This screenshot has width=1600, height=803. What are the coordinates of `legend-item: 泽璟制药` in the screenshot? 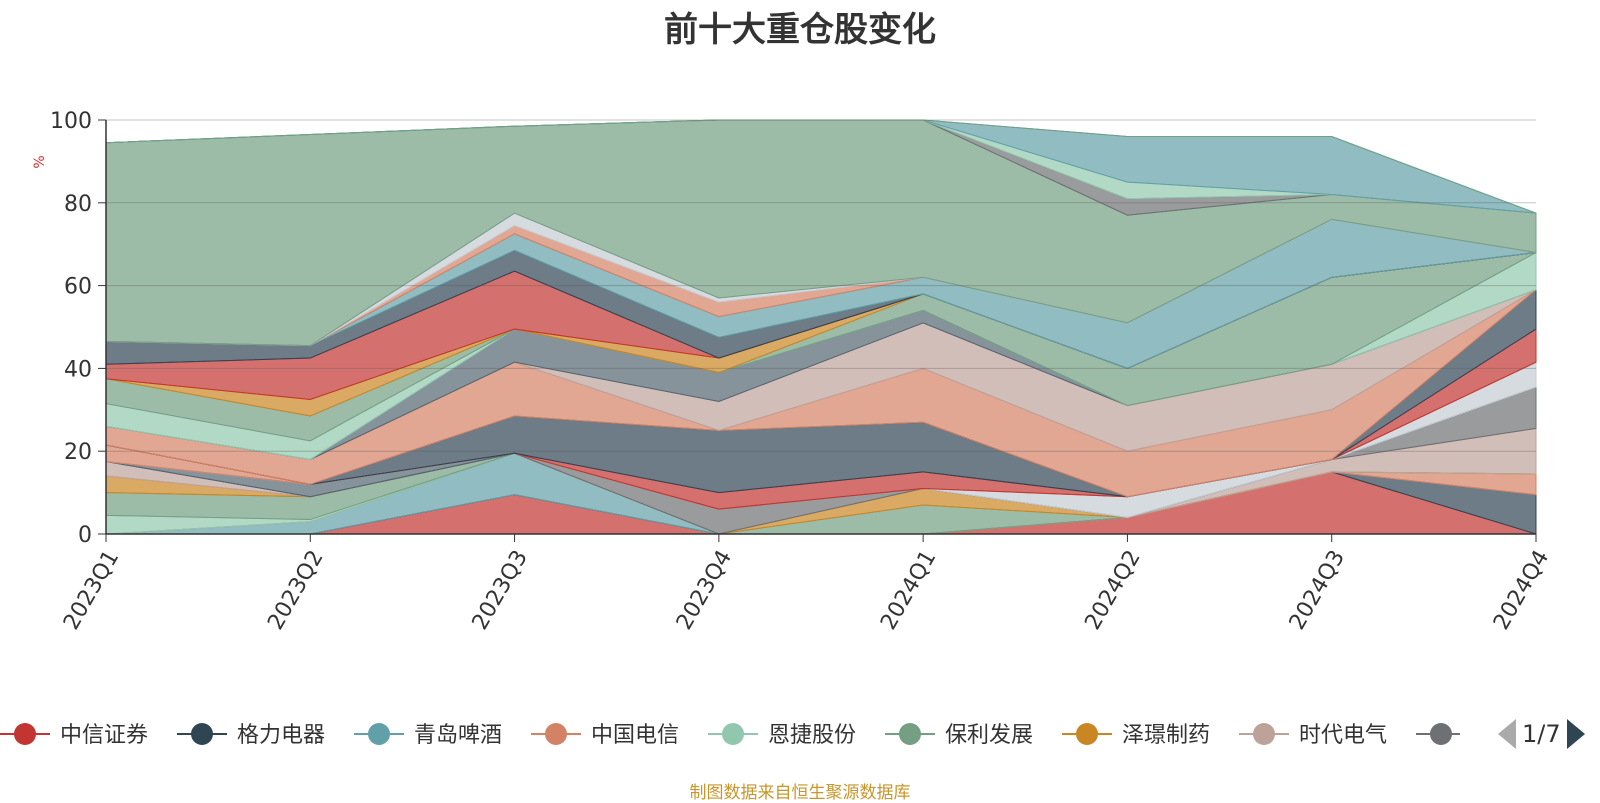 It's located at (1136, 735).